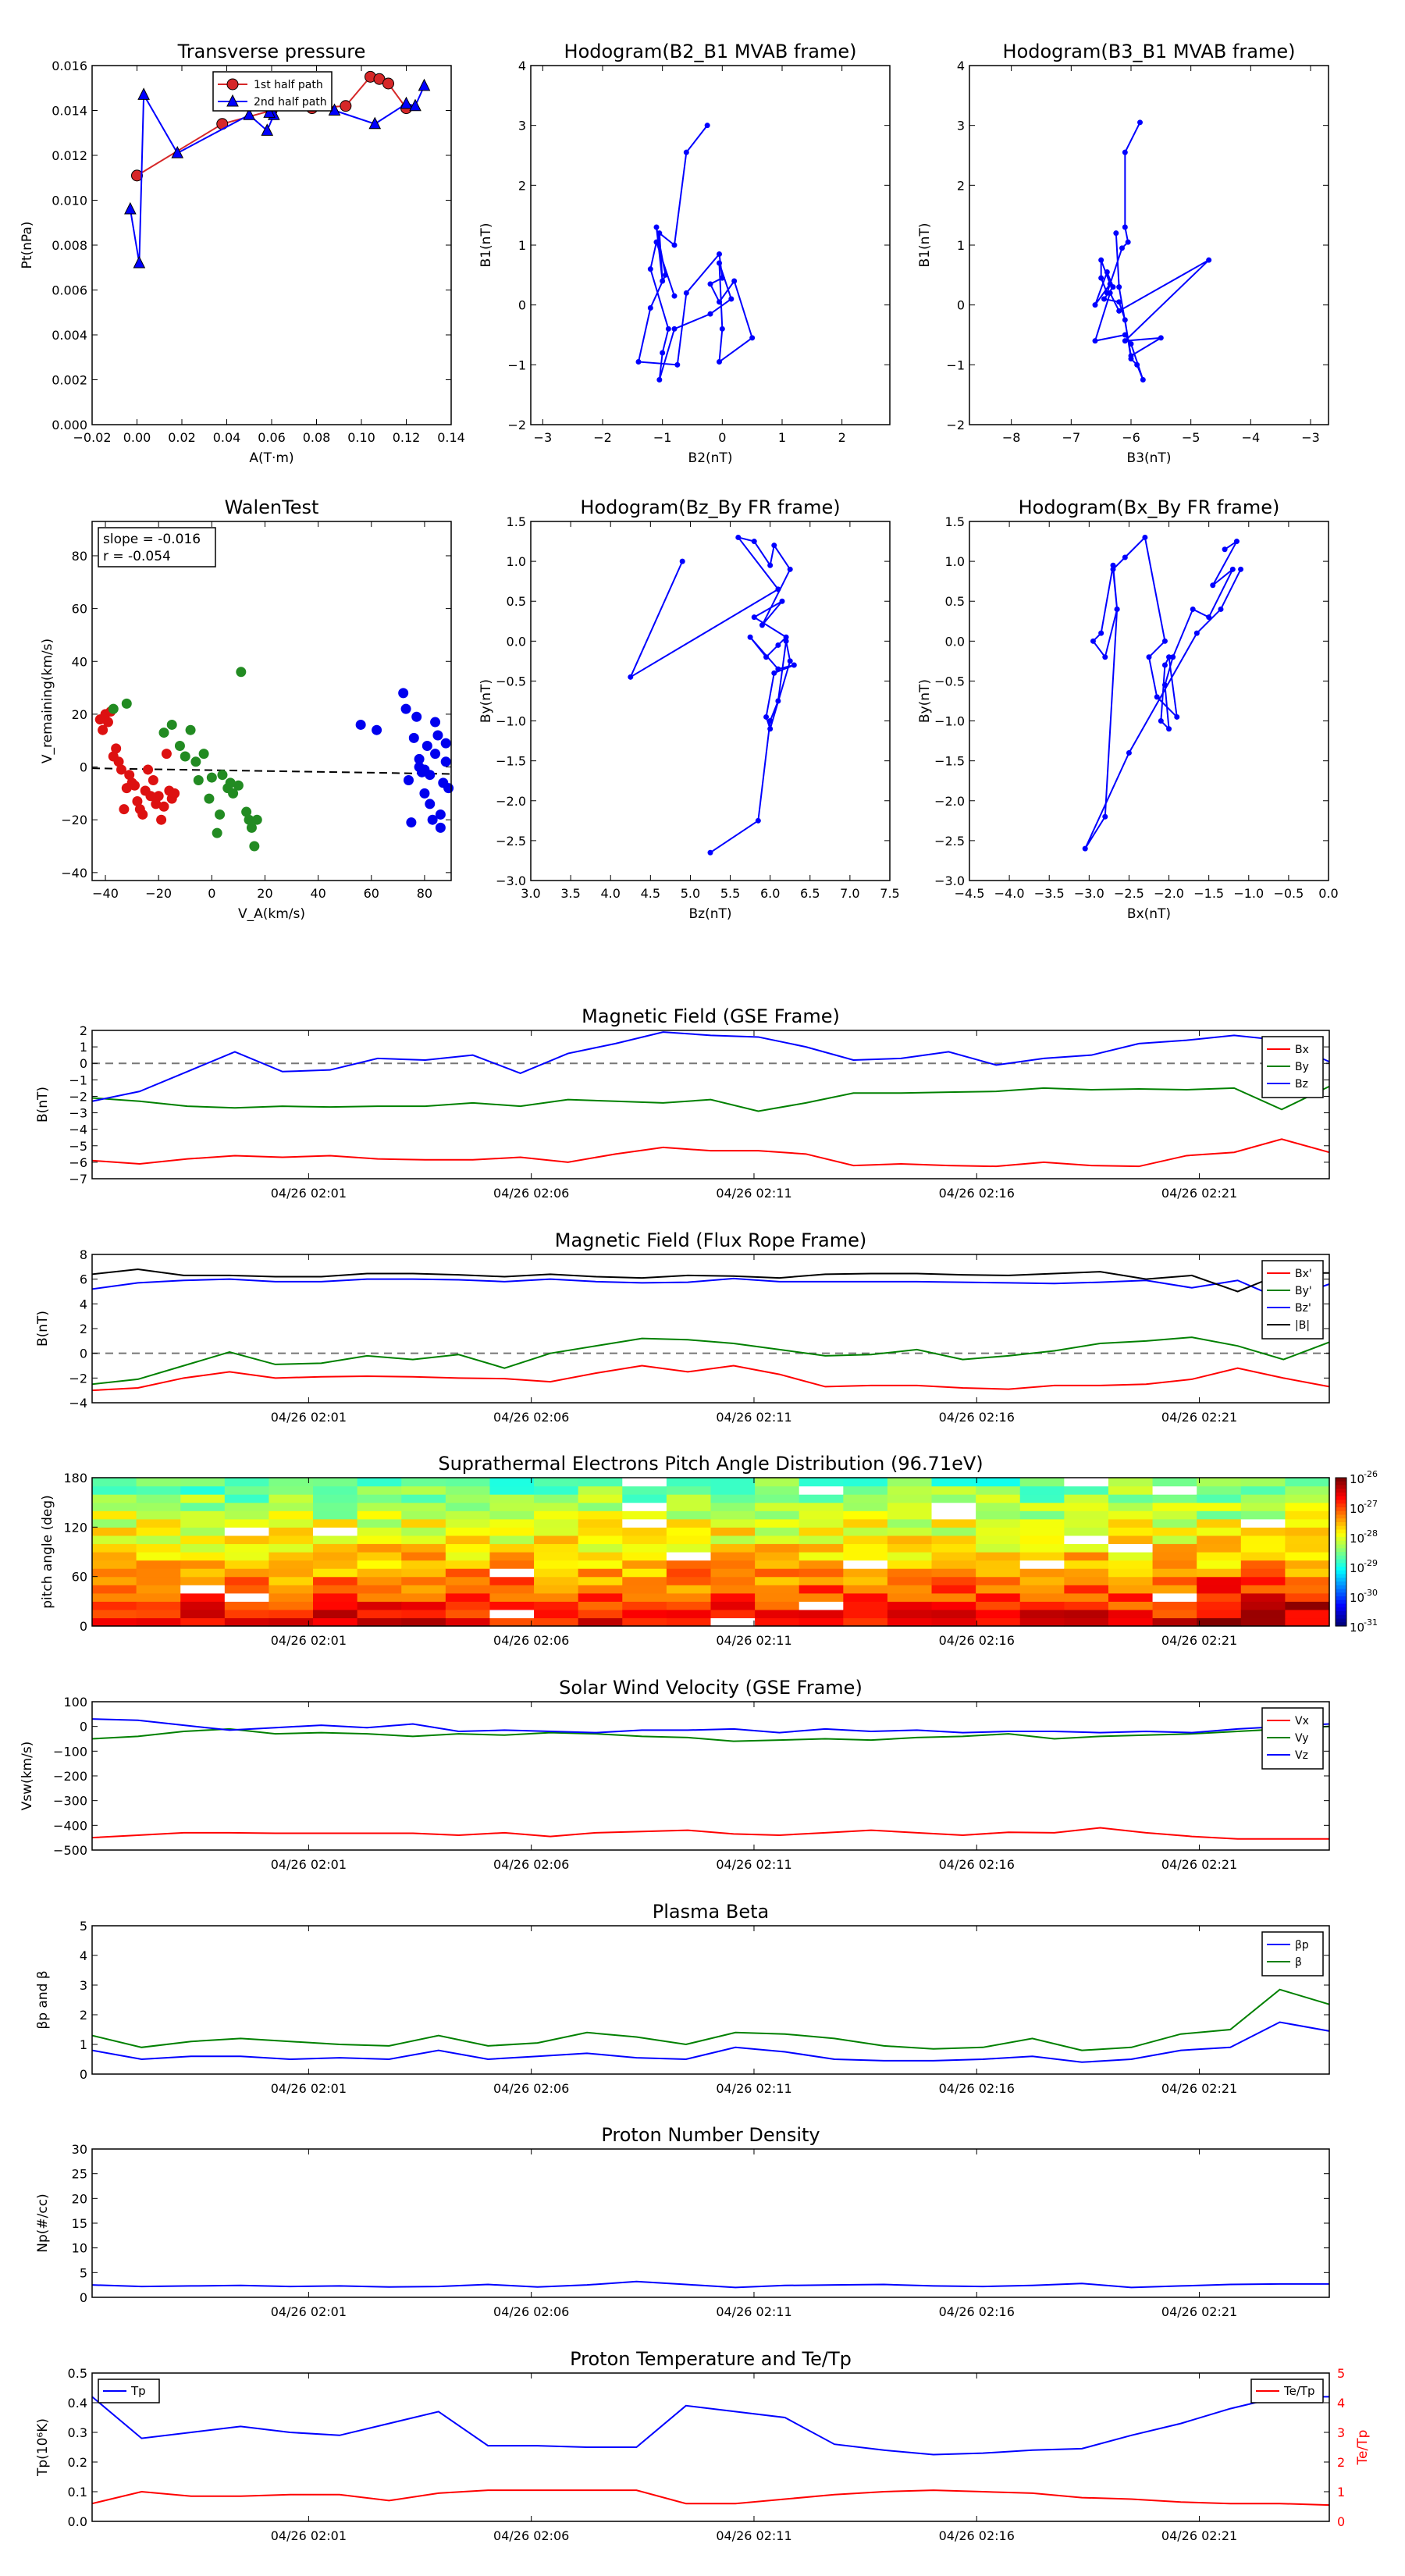  Describe the element at coordinates (719, 302) in the screenshot. I see `hod1-point` at that location.